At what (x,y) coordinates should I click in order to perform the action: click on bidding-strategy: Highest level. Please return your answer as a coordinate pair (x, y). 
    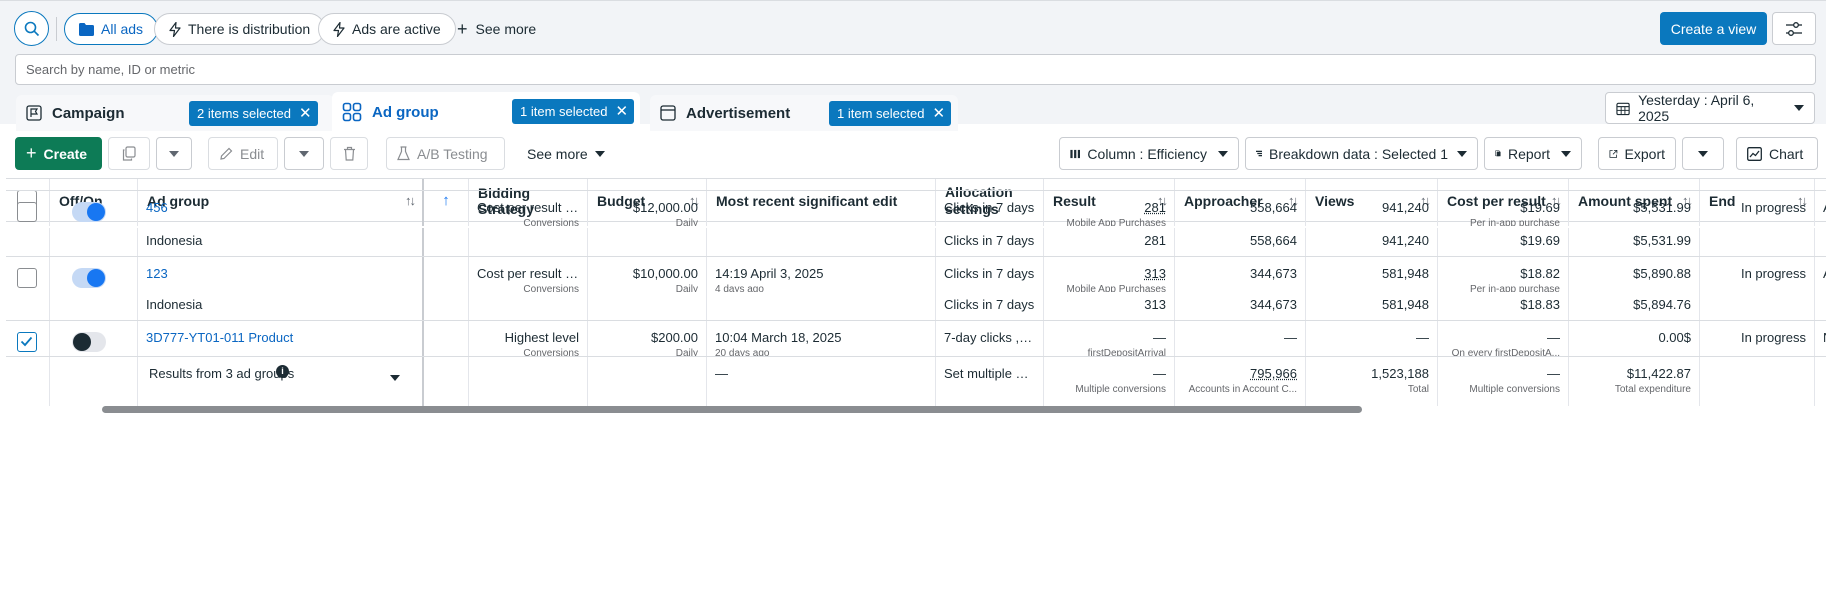
    Looking at the image, I should click on (541, 337).